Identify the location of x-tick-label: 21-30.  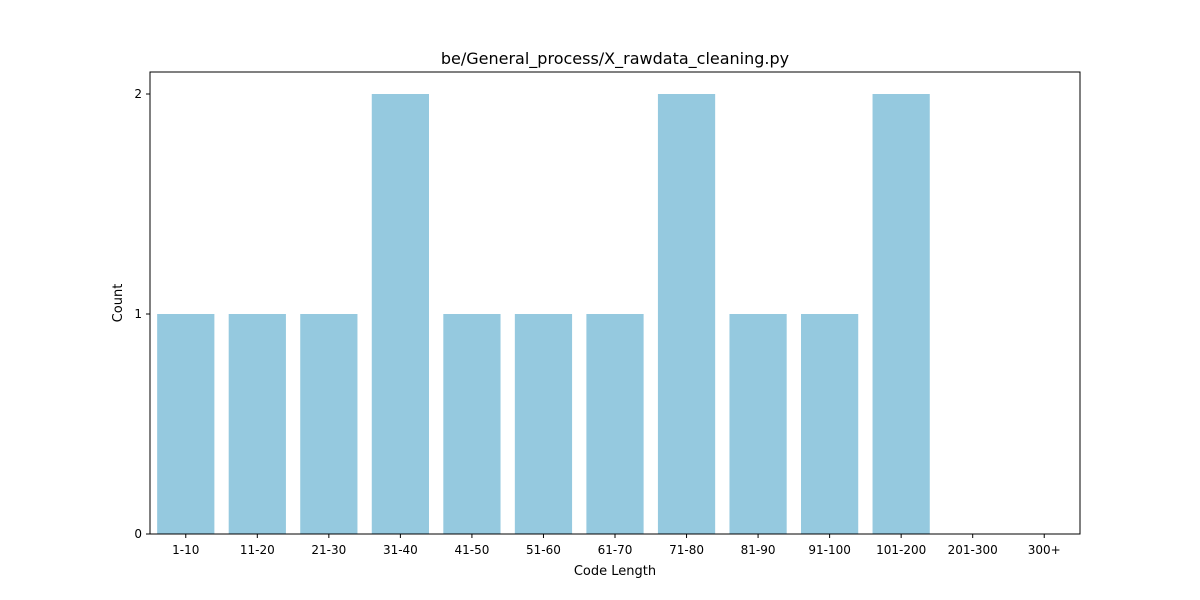
(328, 550).